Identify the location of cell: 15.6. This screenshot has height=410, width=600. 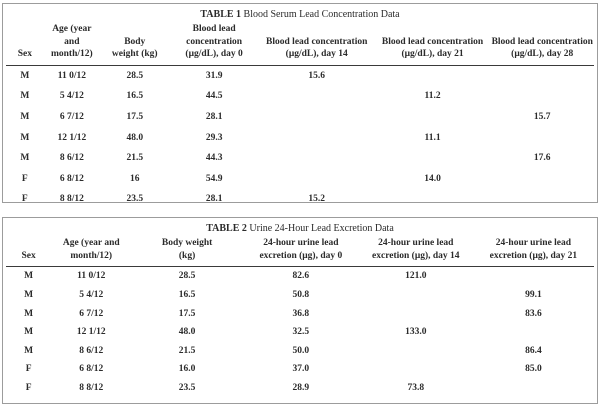
(317, 75).